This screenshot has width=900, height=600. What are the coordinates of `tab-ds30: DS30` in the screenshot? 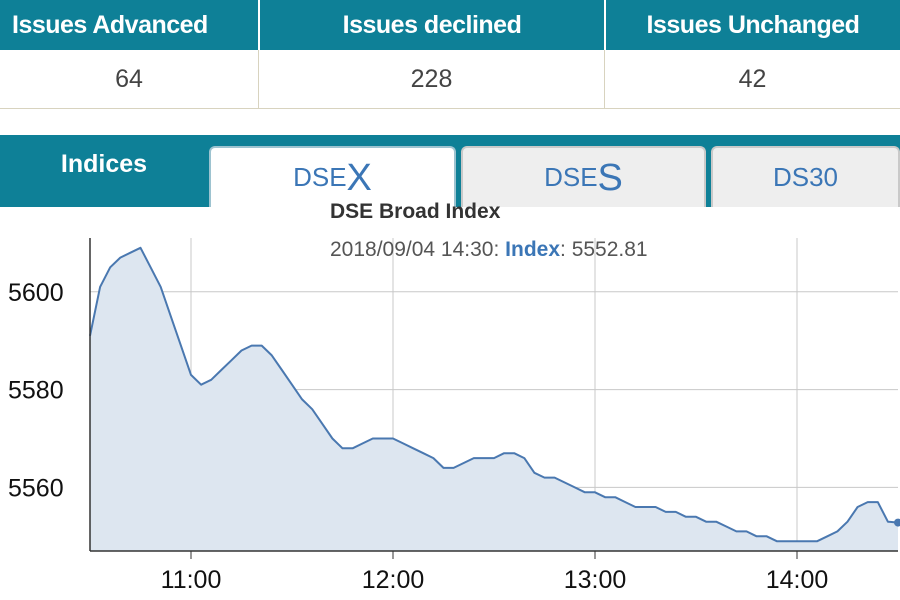 It's located at (805, 176).